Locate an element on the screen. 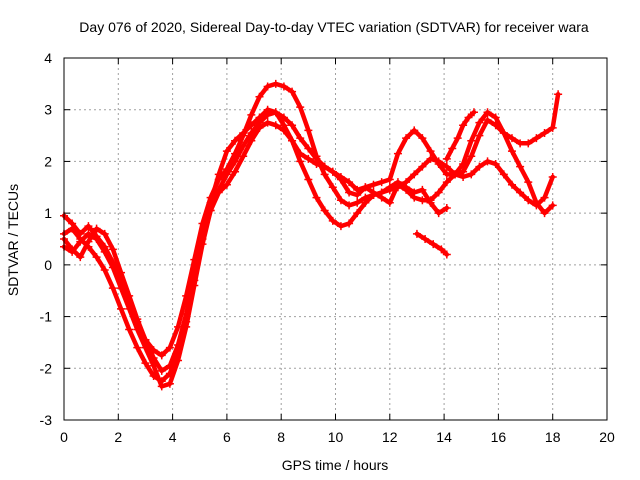  x-tick-label: 8 is located at coordinates (281, 437).